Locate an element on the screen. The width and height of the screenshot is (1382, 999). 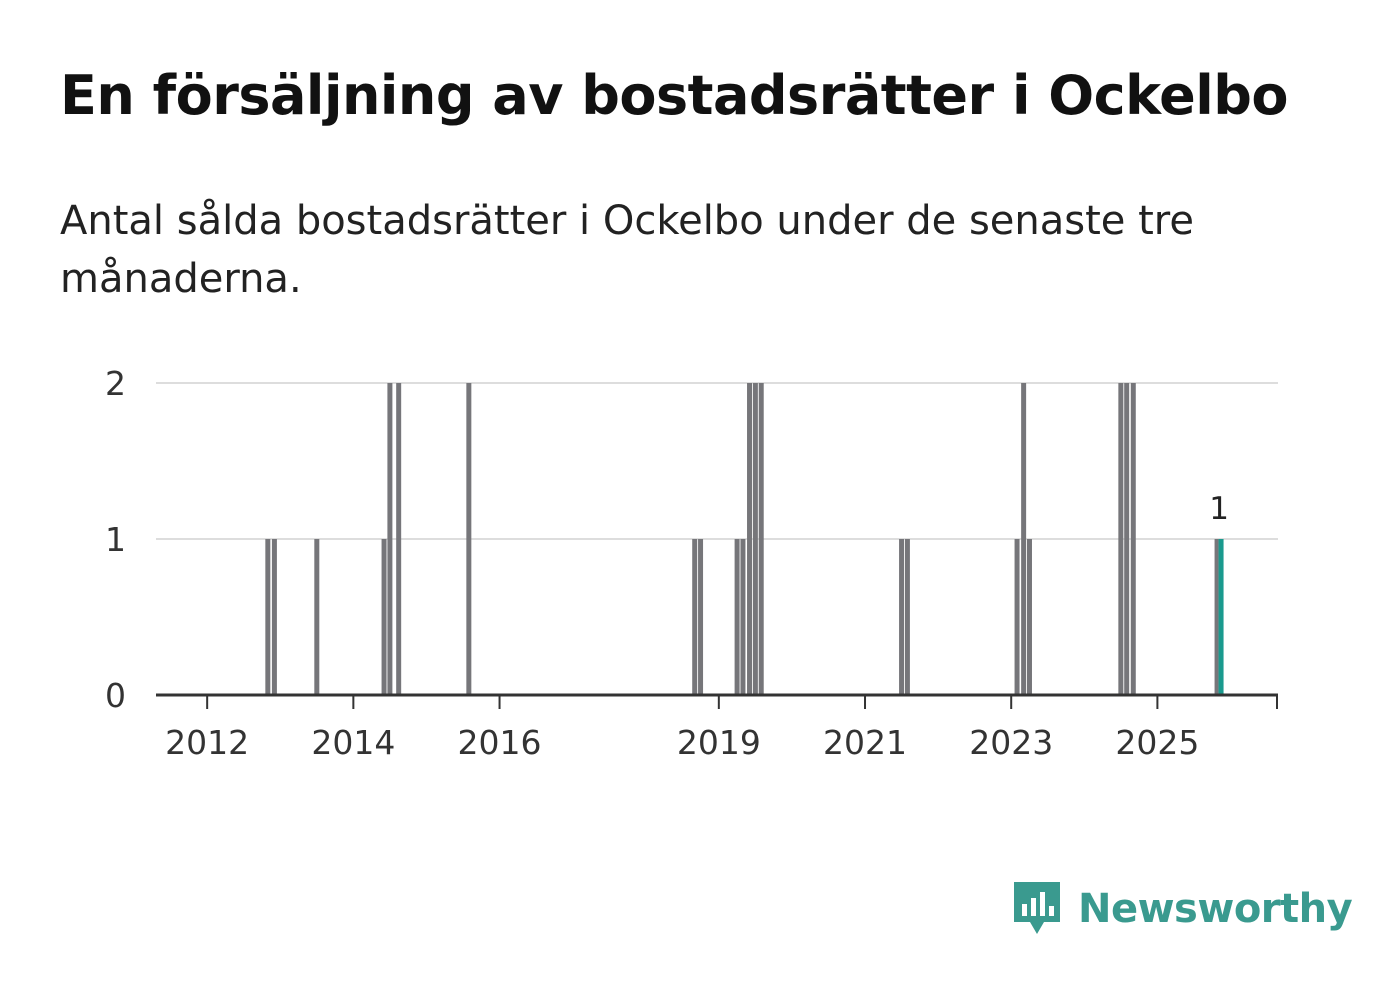
x-tick-label: 2021 is located at coordinates (865, 742).